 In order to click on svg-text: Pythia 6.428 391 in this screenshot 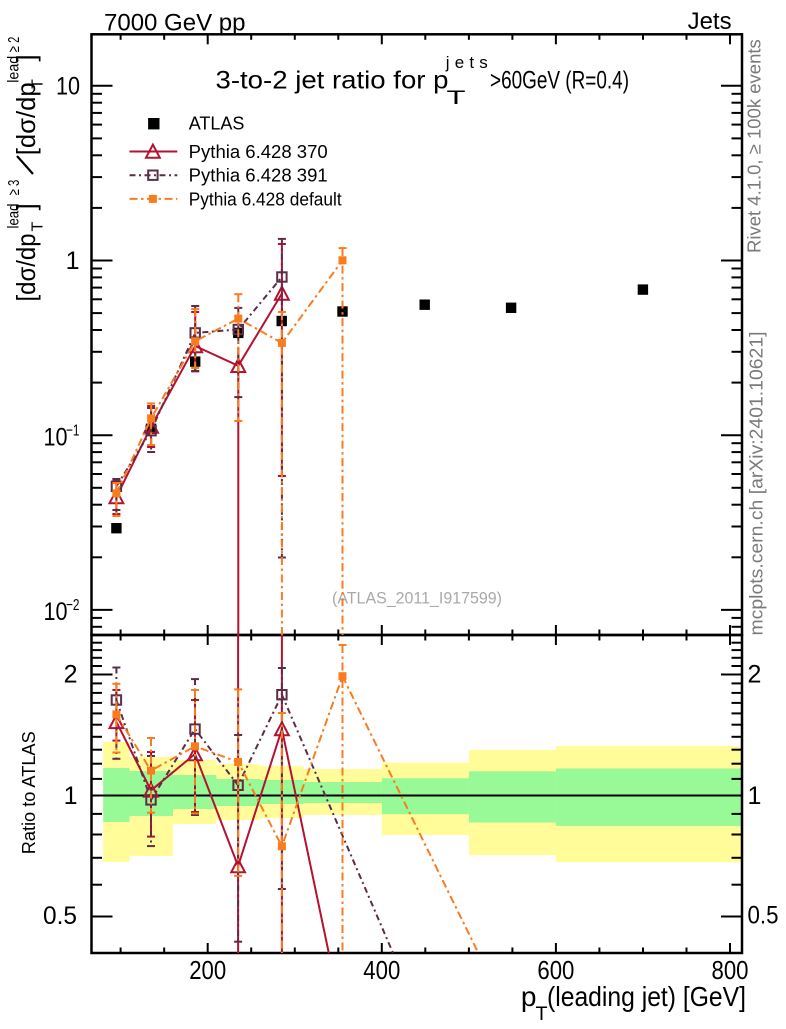, I will do `click(258, 176)`.